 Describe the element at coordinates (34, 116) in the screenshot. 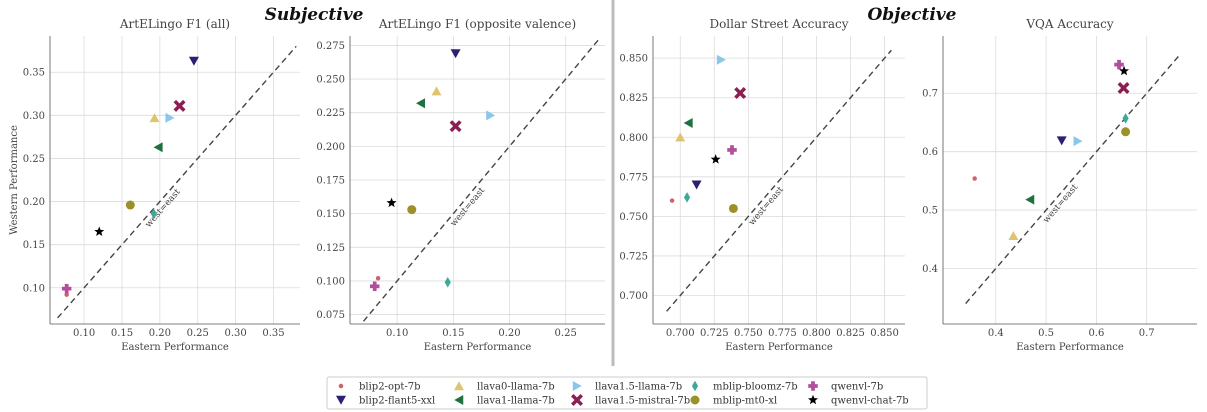

I see `y-tick-label: 0.30` at that location.